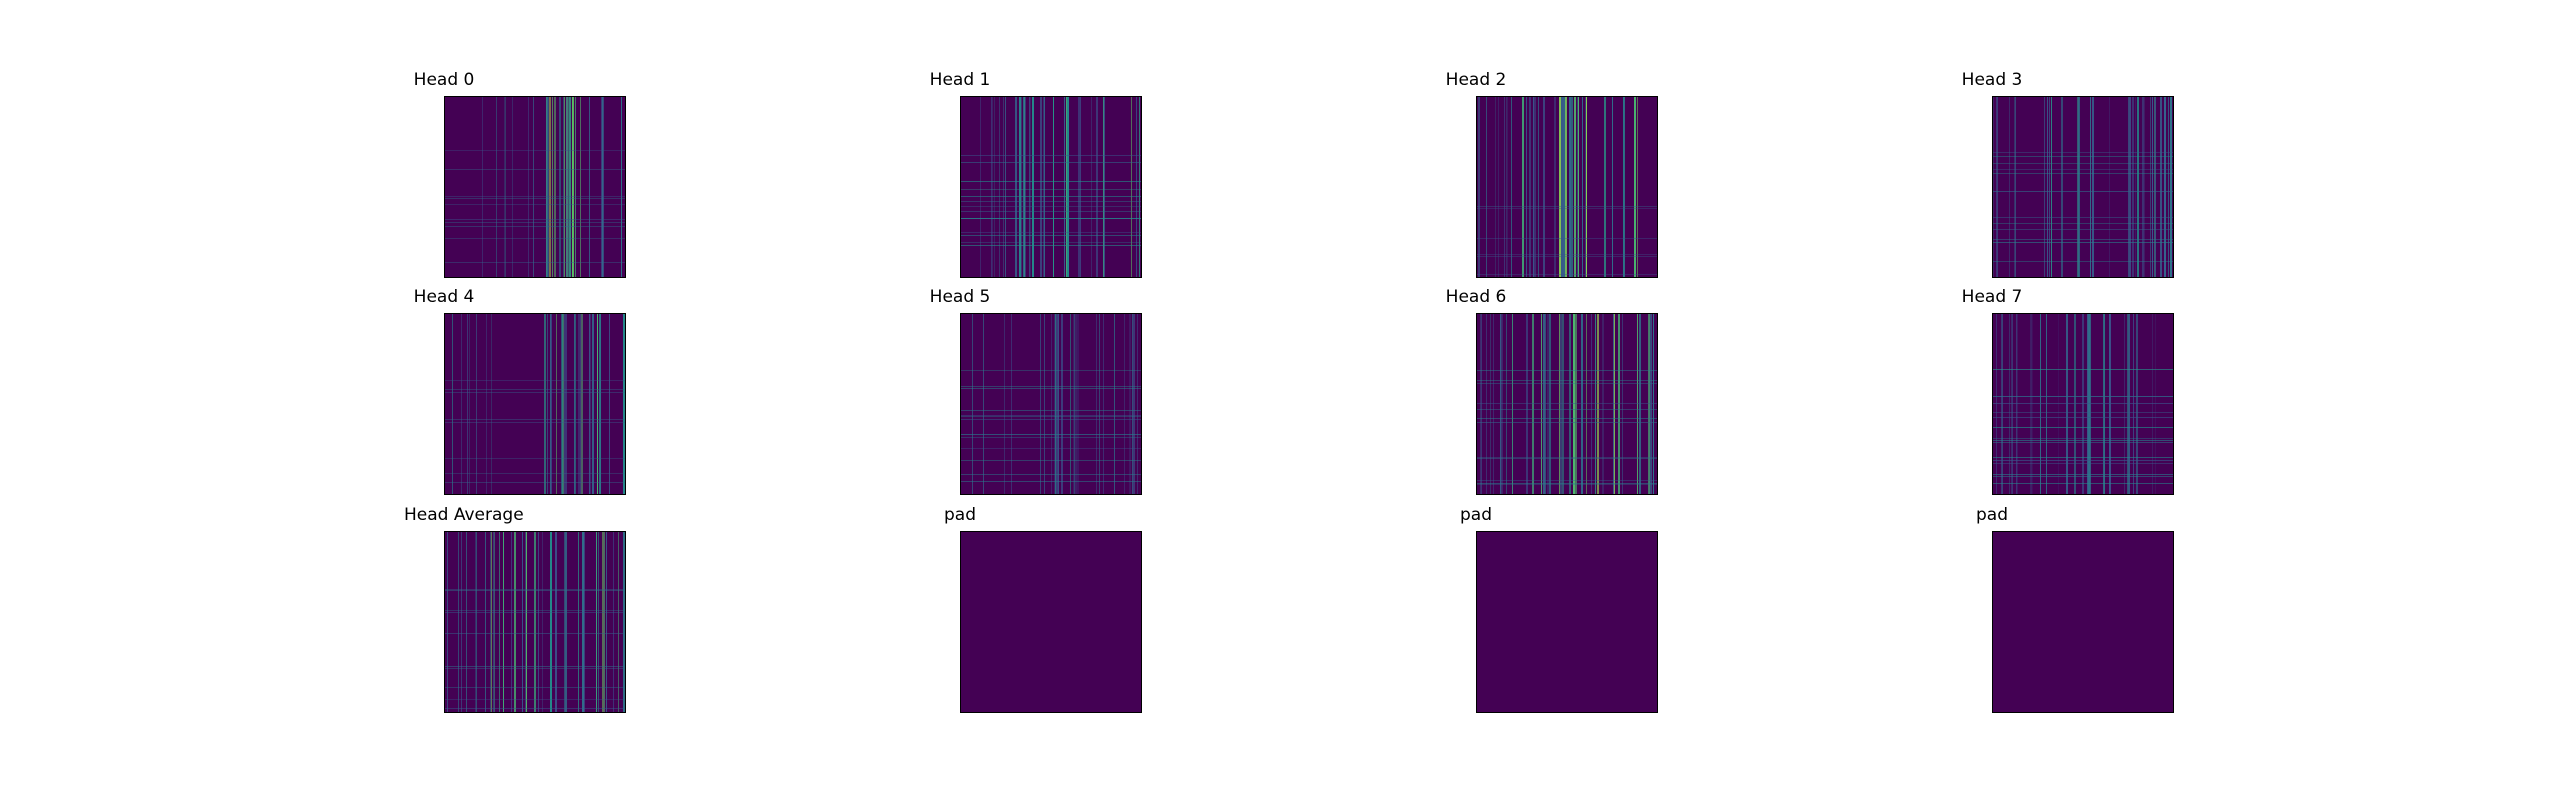  I want to click on heatmap-head-average, so click(535, 622).